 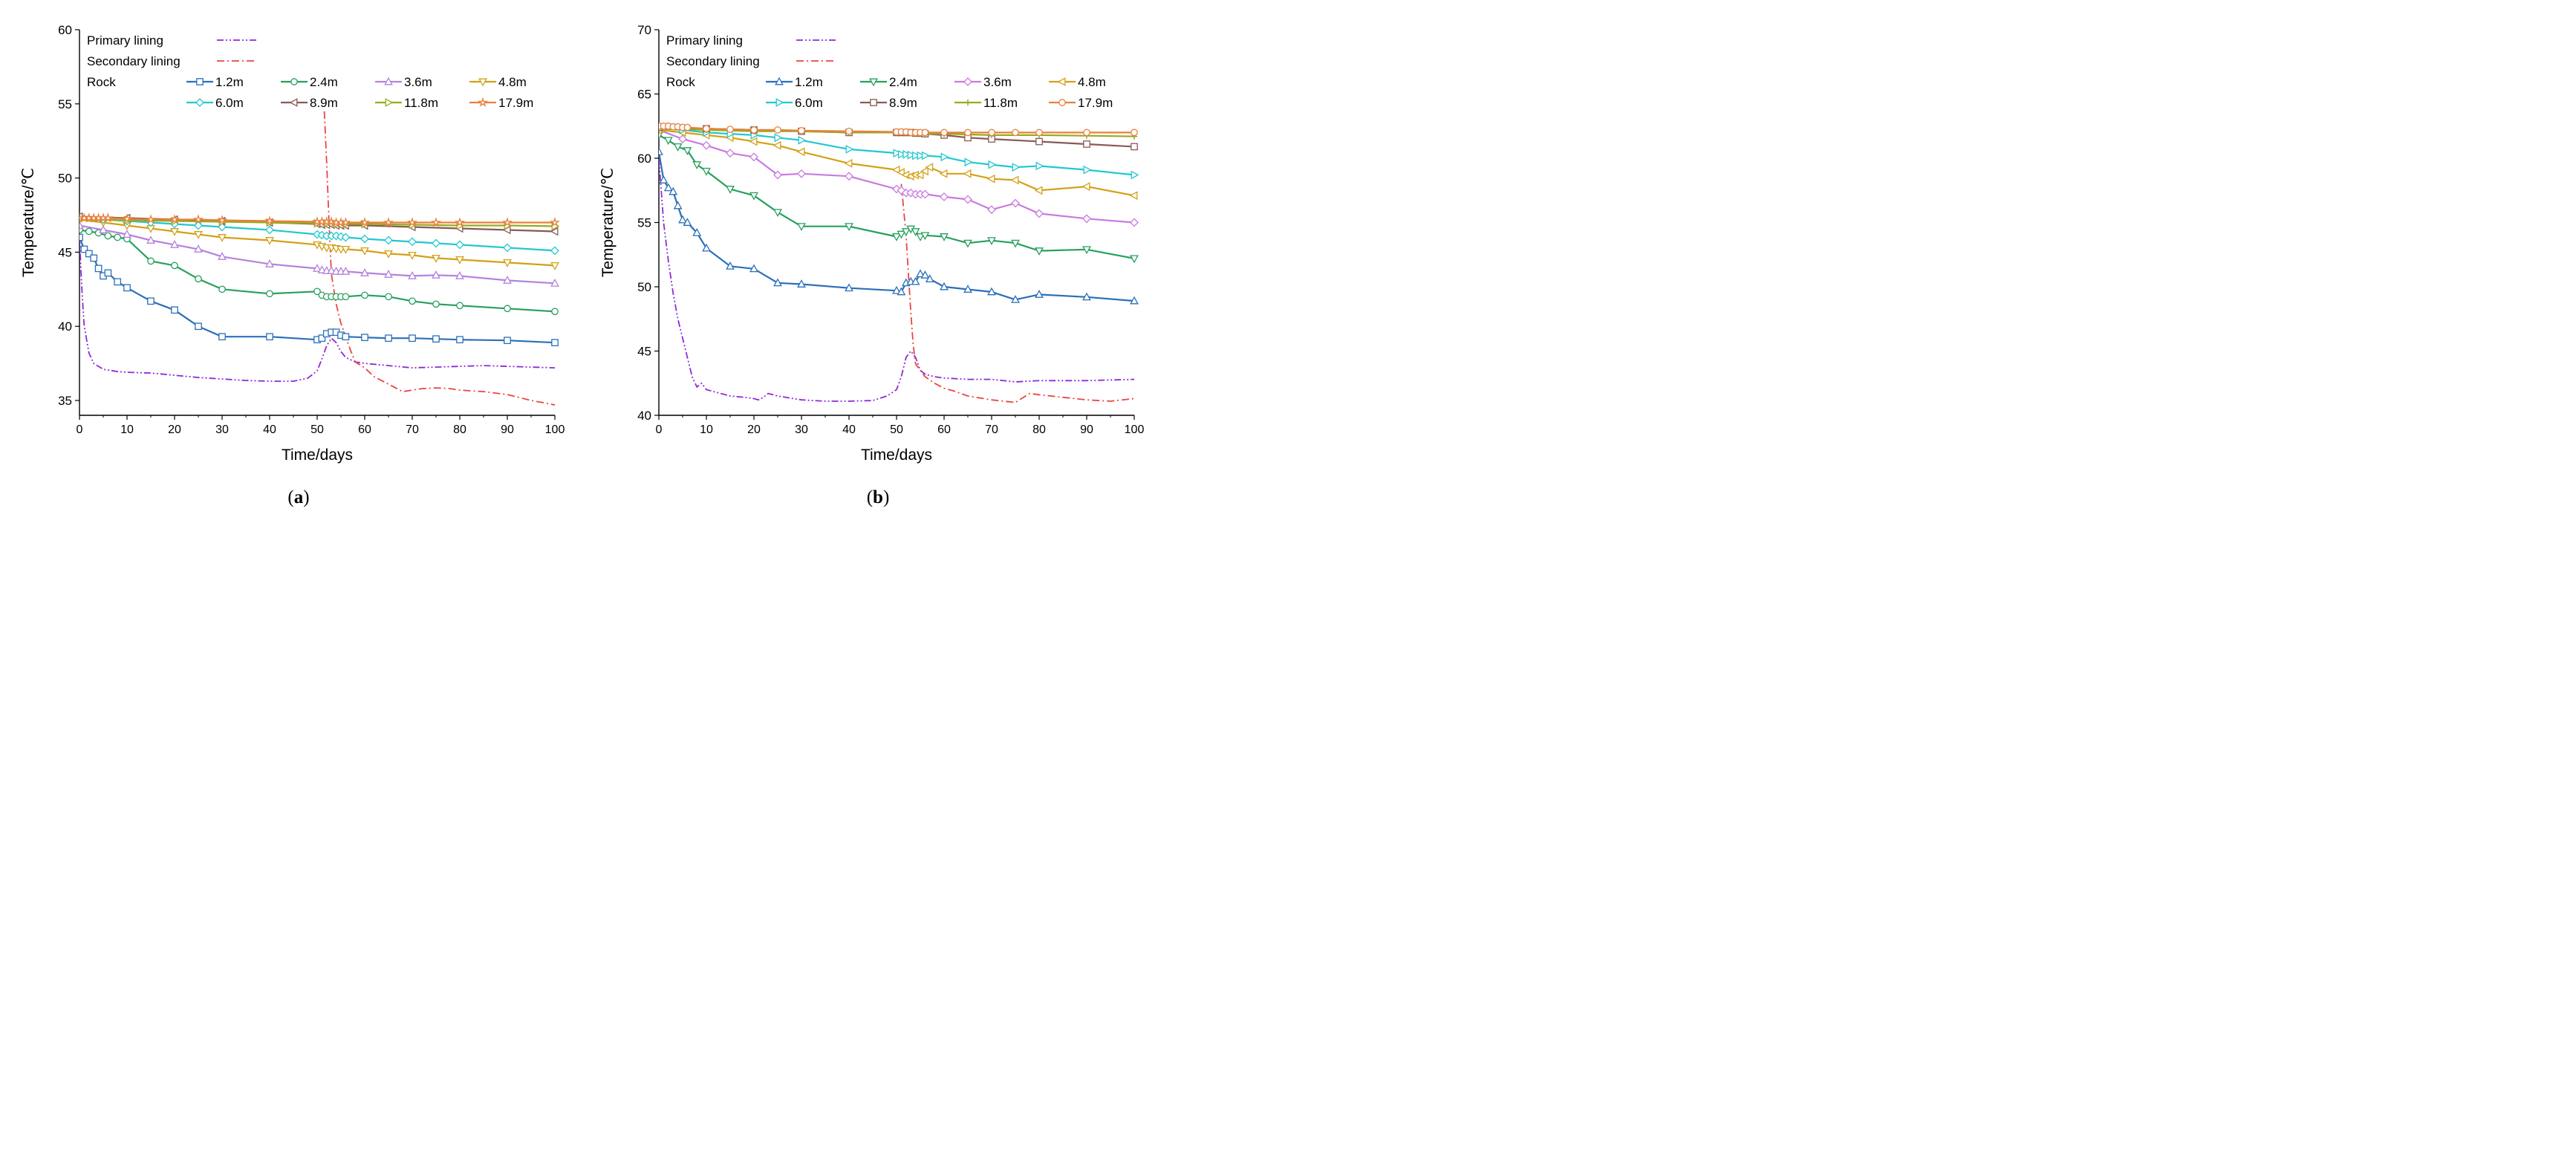 I want to click on legend-marker-6-0m, so click(x=779, y=102).